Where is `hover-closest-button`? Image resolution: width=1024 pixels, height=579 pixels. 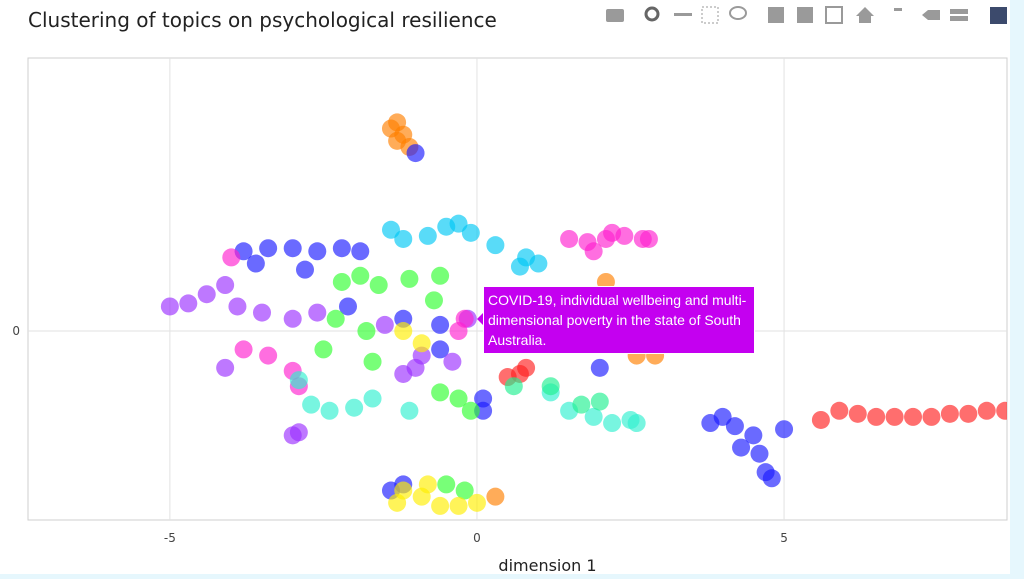
hover-closest-button is located at coordinates (931, 15).